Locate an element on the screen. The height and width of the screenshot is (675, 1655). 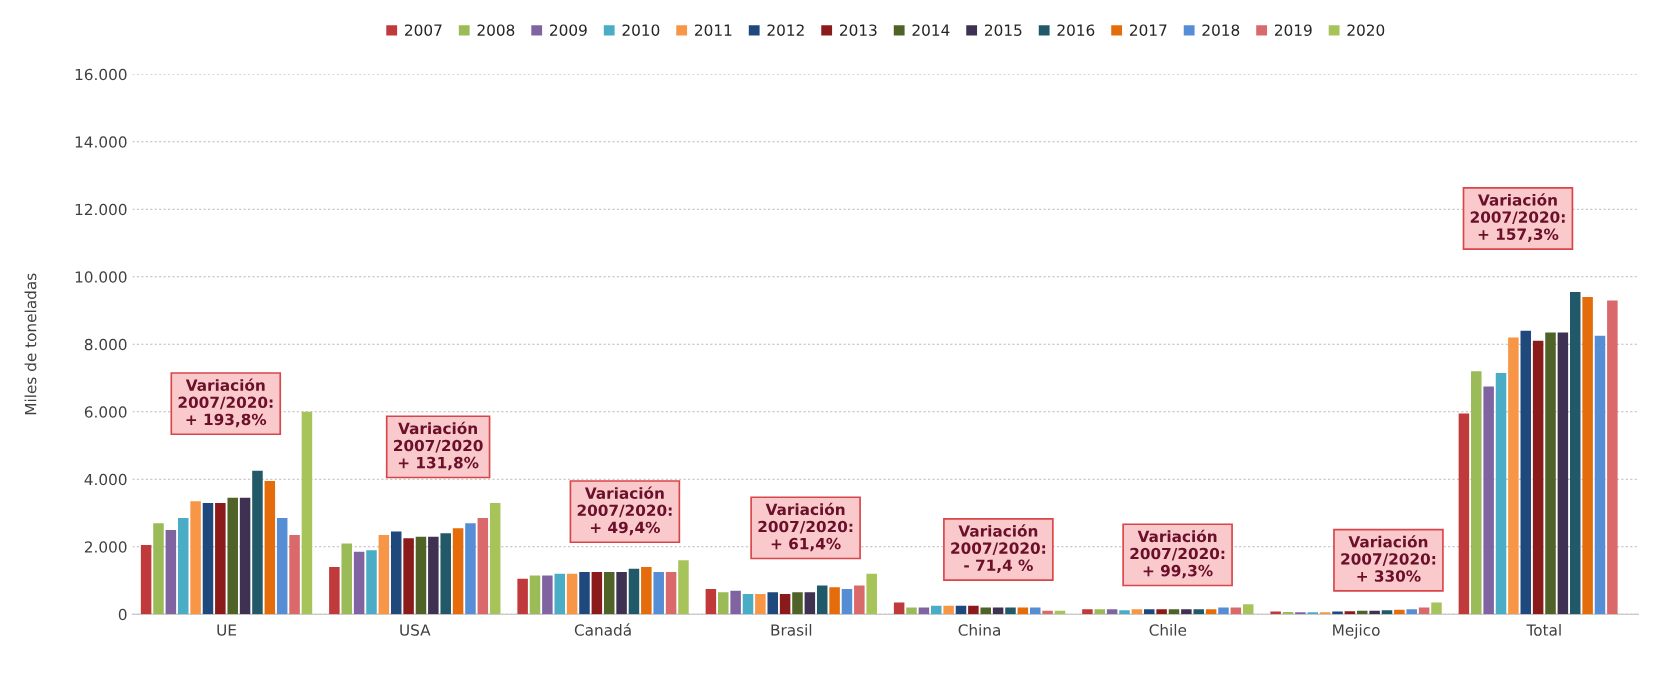
legend-label: 2016 is located at coordinates (1076, 30).